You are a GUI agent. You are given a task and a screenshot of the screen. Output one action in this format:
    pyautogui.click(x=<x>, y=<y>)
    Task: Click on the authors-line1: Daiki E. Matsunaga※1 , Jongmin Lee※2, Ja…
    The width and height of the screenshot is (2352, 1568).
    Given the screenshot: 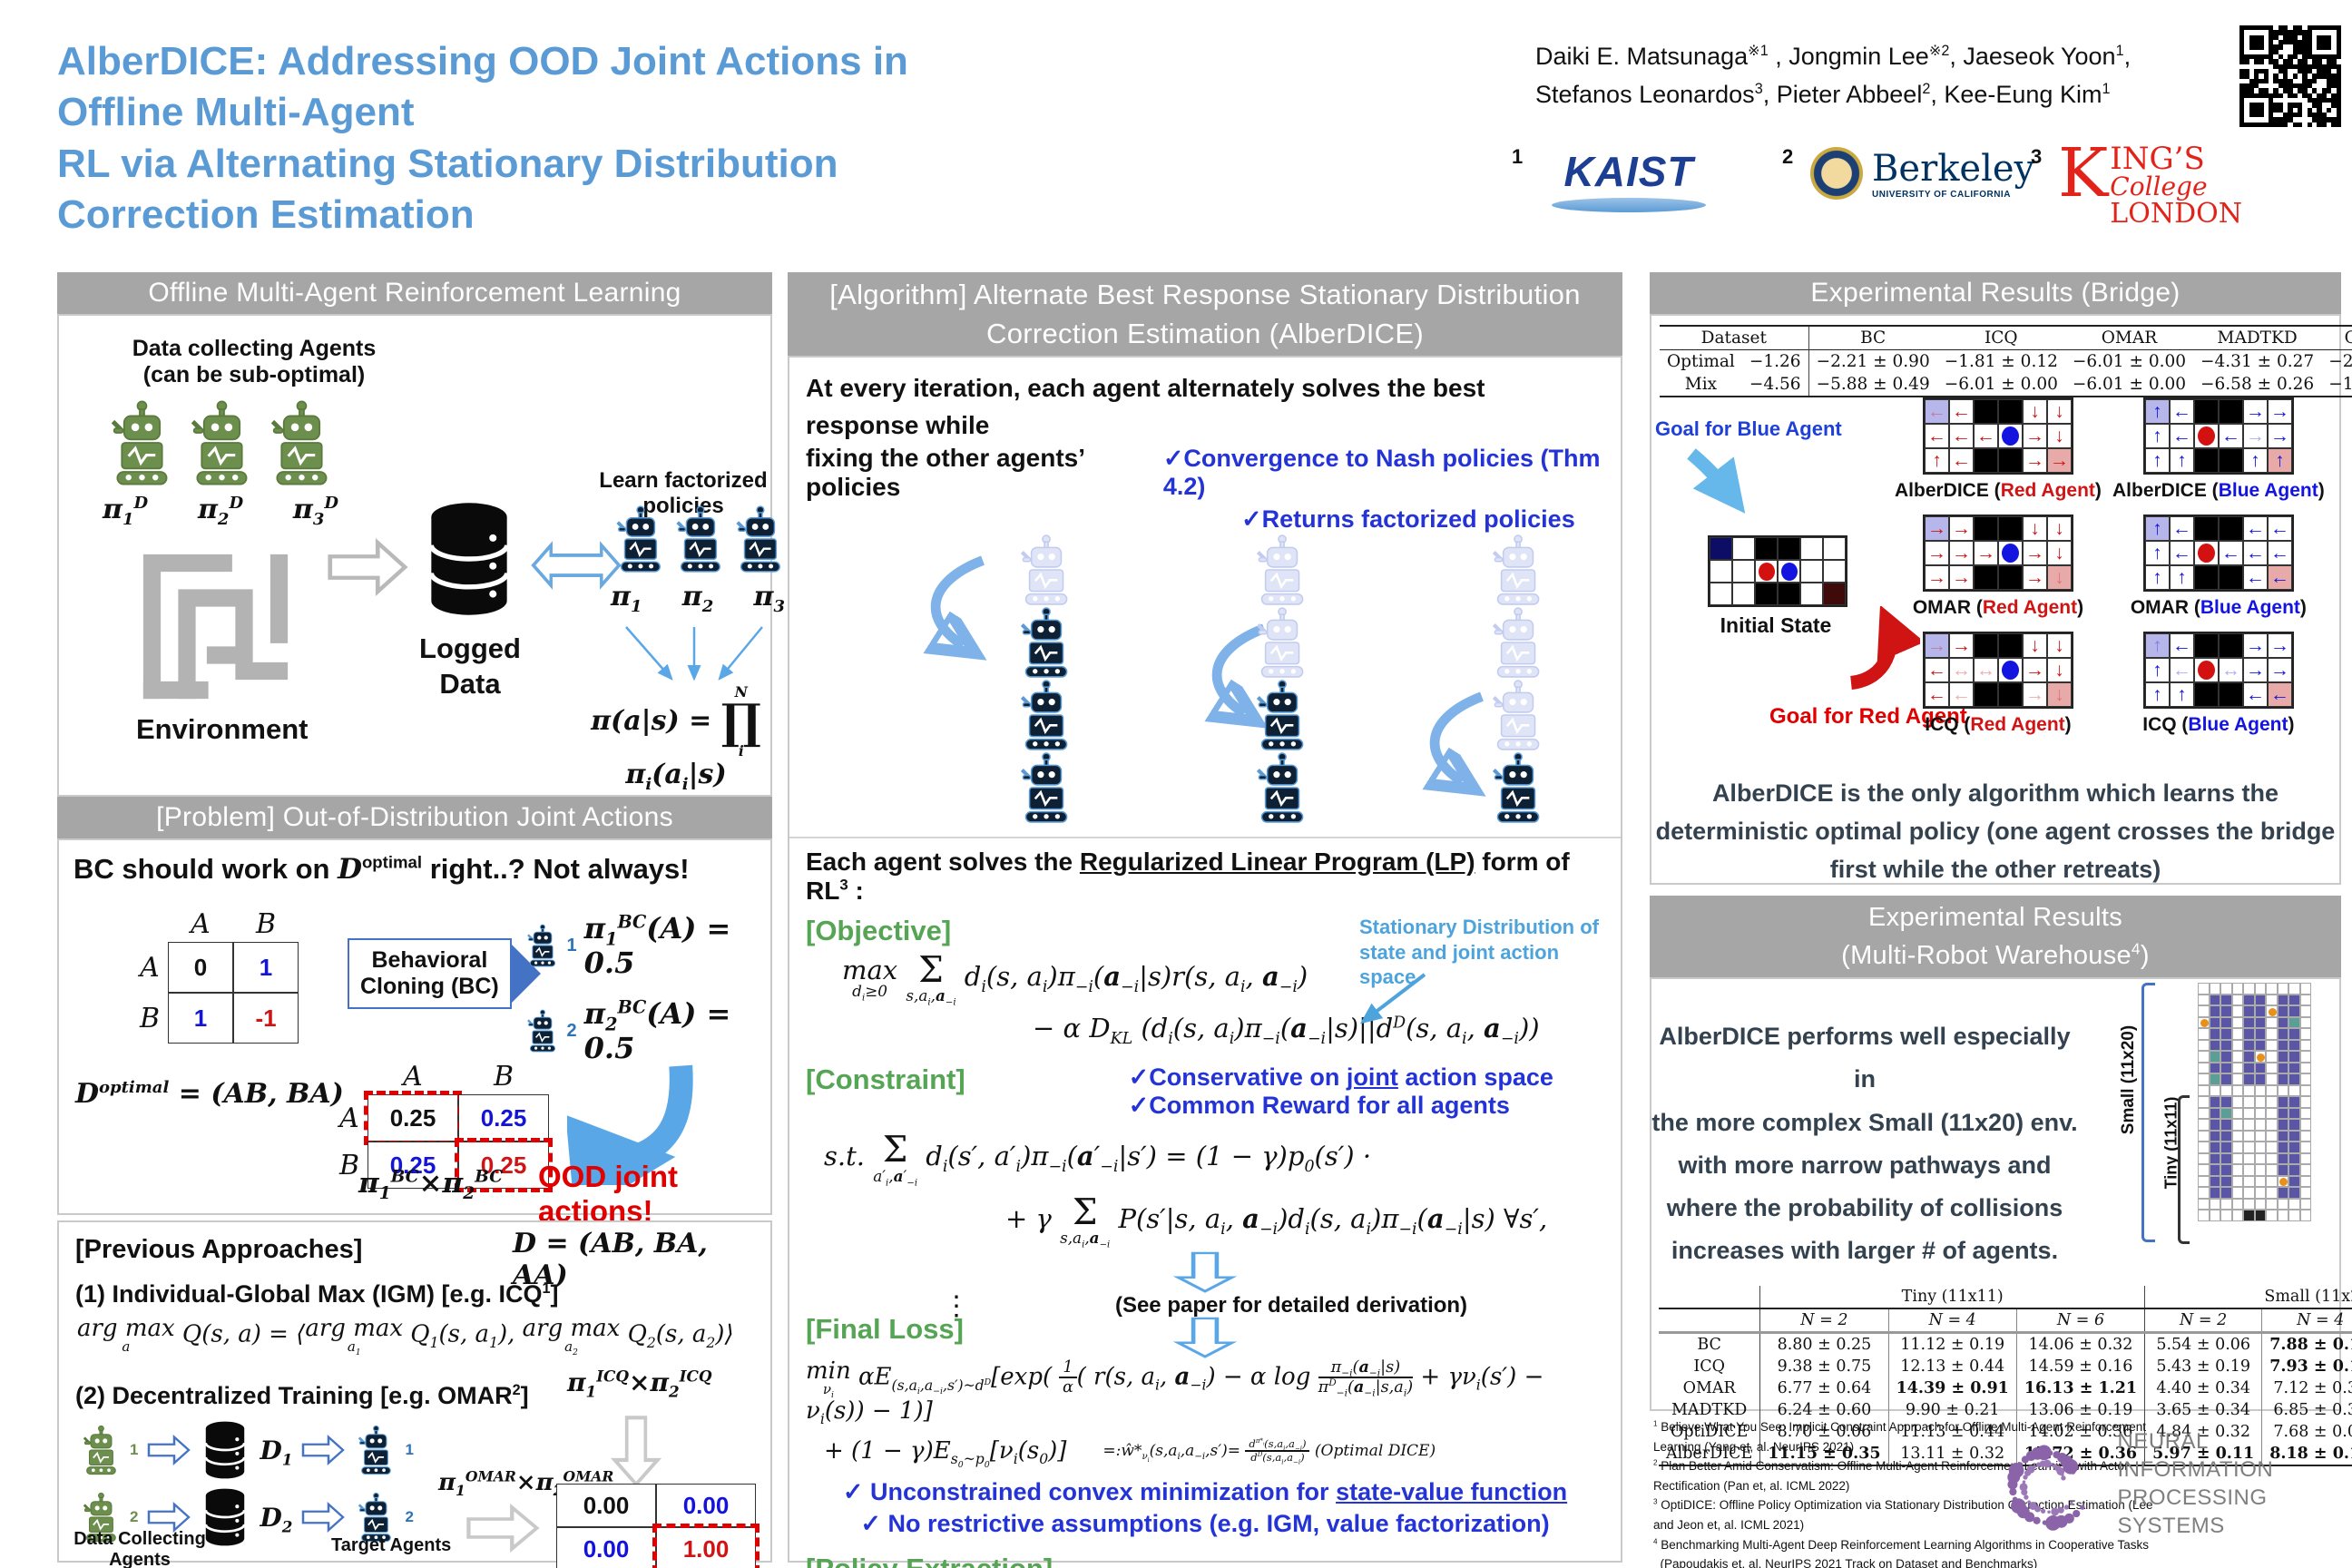 What is the action you would take?
    pyautogui.click(x=1833, y=56)
    